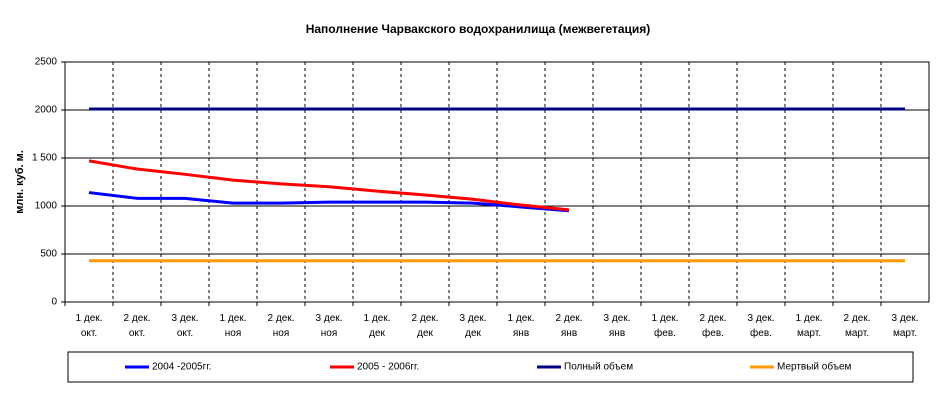  What do you see at coordinates (490, 367) in the screenshot?
I see `legend-box` at bounding box center [490, 367].